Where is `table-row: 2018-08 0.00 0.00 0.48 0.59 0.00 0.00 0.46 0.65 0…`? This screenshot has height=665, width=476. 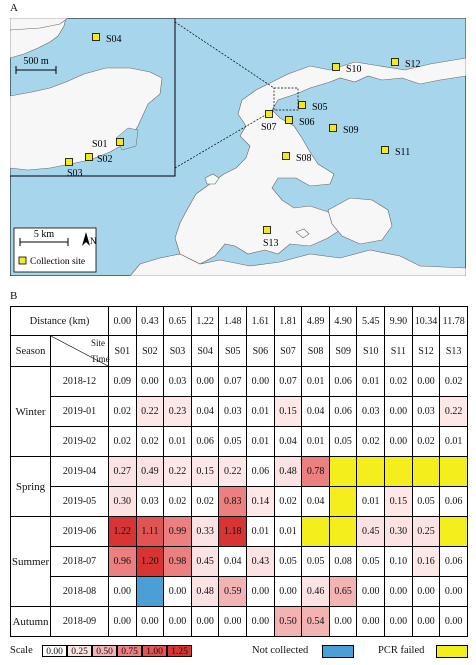
table-row: 2018-08 0.00 0.00 0.48 0.59 0.00 0.00 0.46 0.65 0… is located at coordinates (239, 591).